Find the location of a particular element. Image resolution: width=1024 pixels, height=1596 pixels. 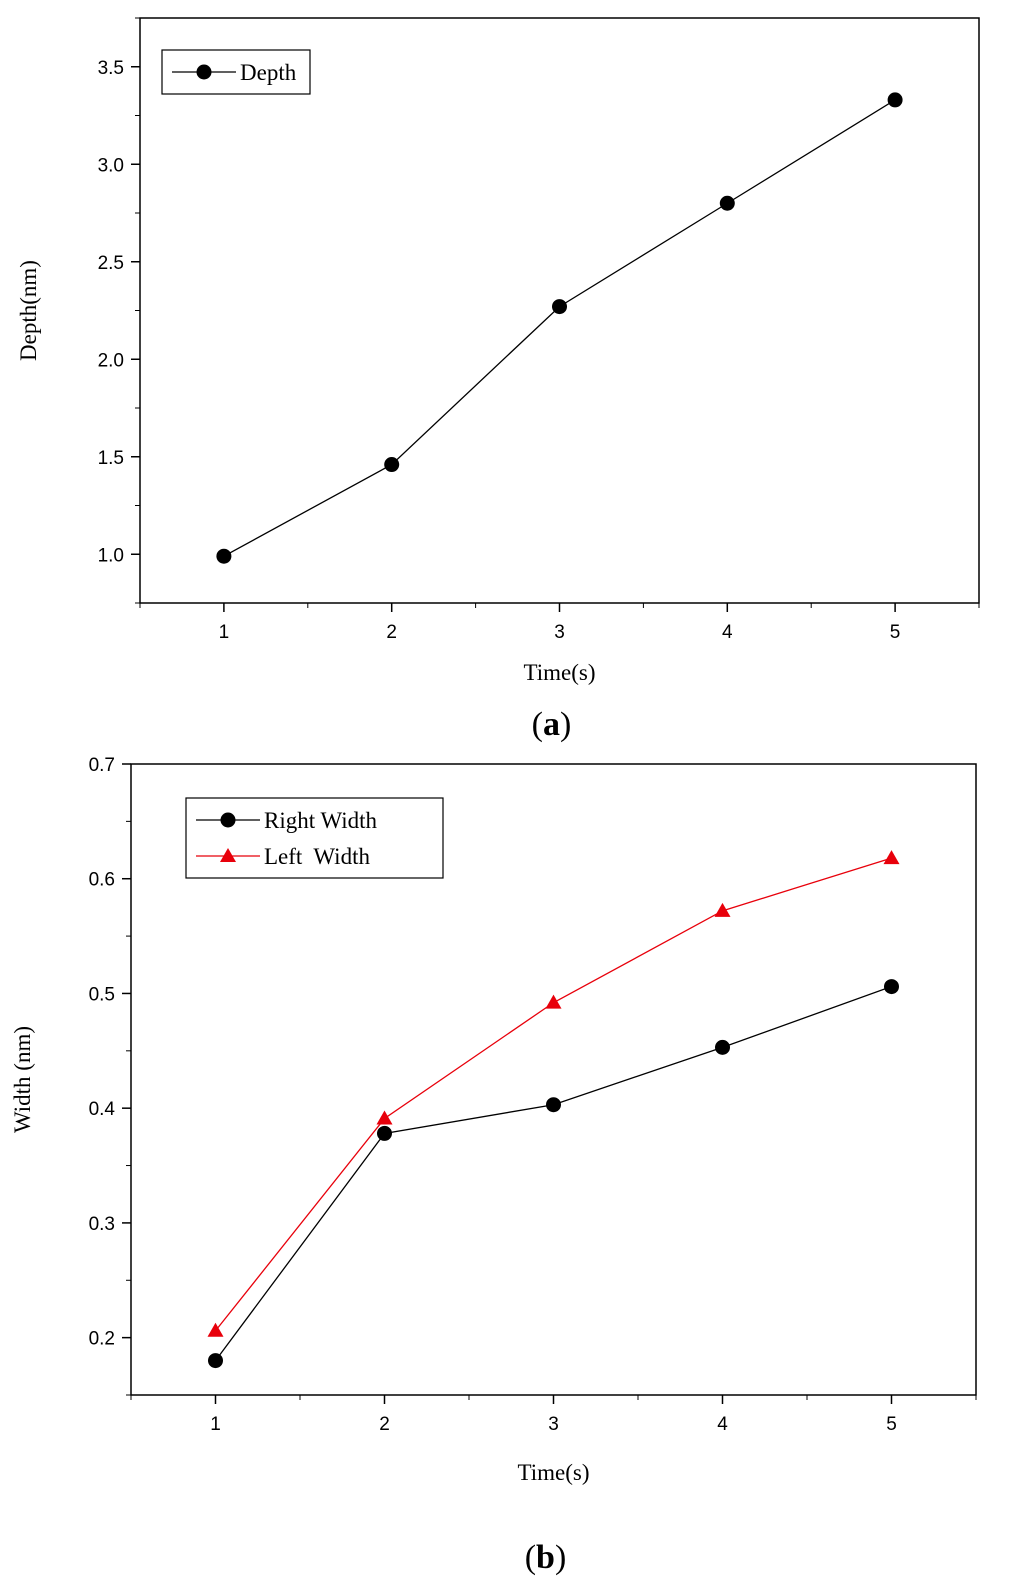

y-tick-label: 1.0 is located at coordinates (111, 555).